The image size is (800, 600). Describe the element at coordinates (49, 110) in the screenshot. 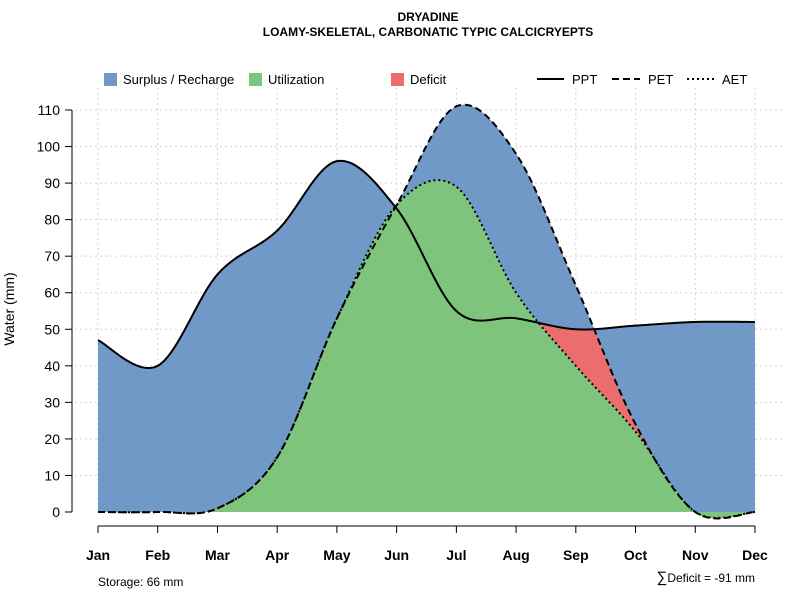

I see `y-tick-label: 110` at that location.